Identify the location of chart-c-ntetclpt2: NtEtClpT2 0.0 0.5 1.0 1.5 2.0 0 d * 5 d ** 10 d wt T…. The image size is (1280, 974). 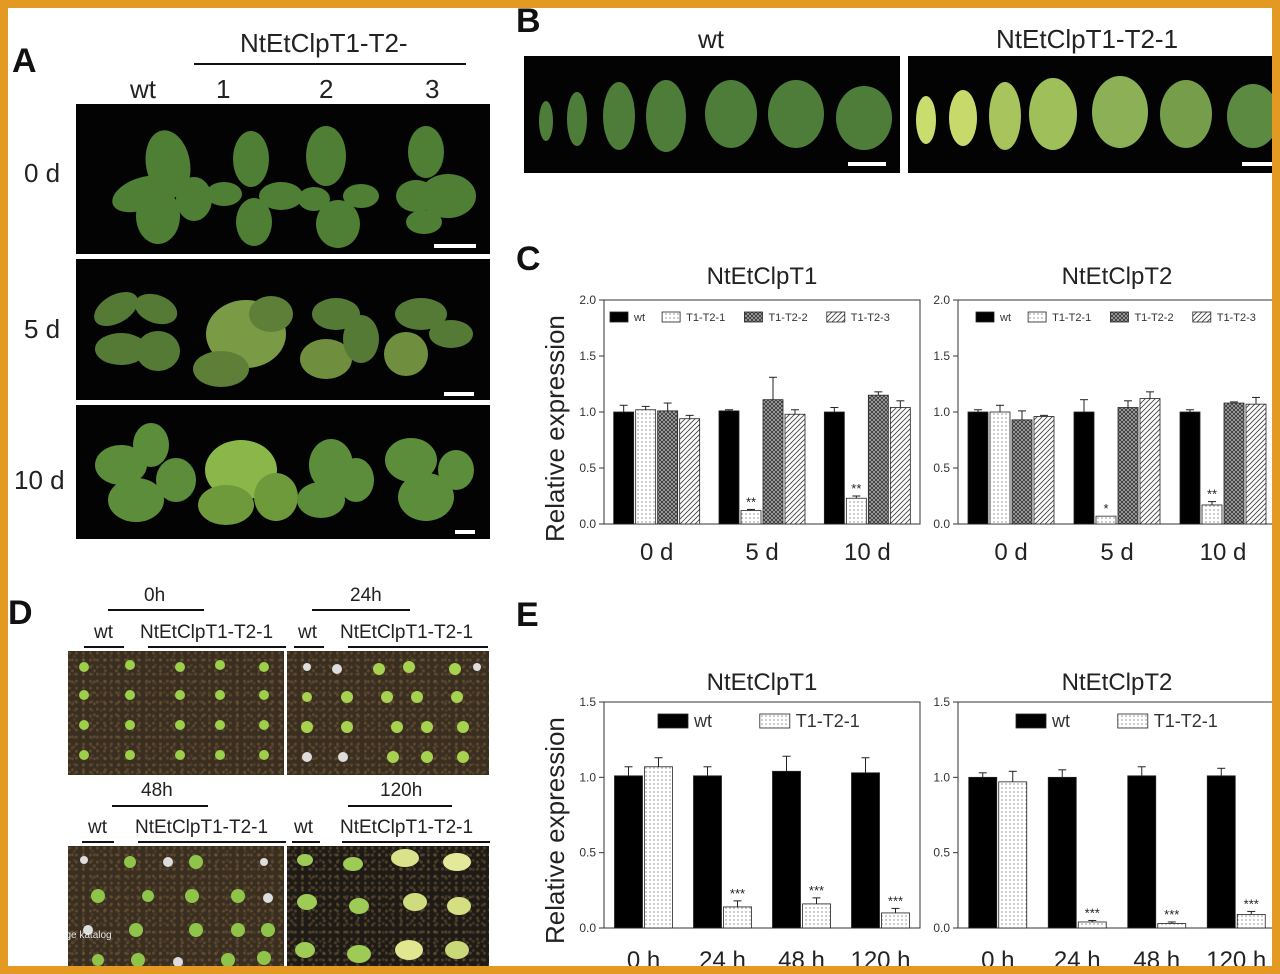
(1102, 414).